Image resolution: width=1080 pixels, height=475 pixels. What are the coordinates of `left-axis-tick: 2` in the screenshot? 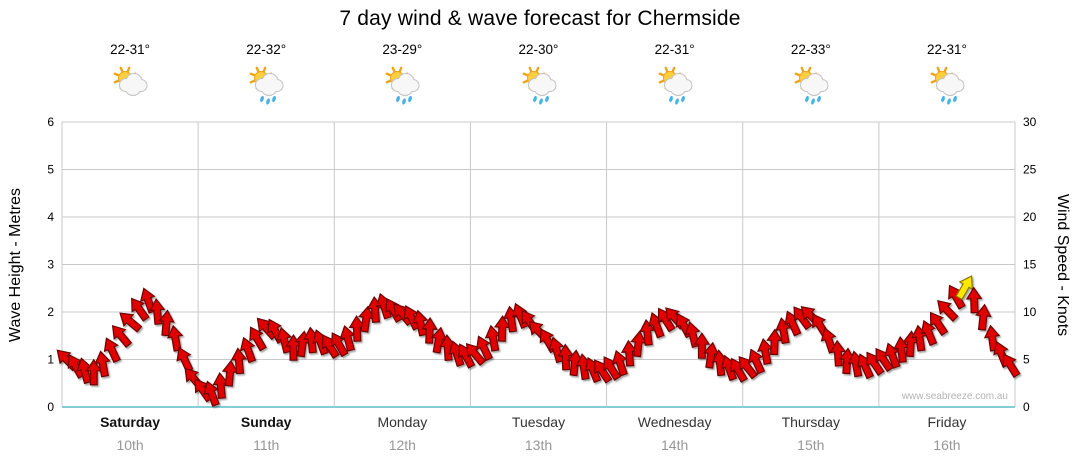 It's located at (50, 312).